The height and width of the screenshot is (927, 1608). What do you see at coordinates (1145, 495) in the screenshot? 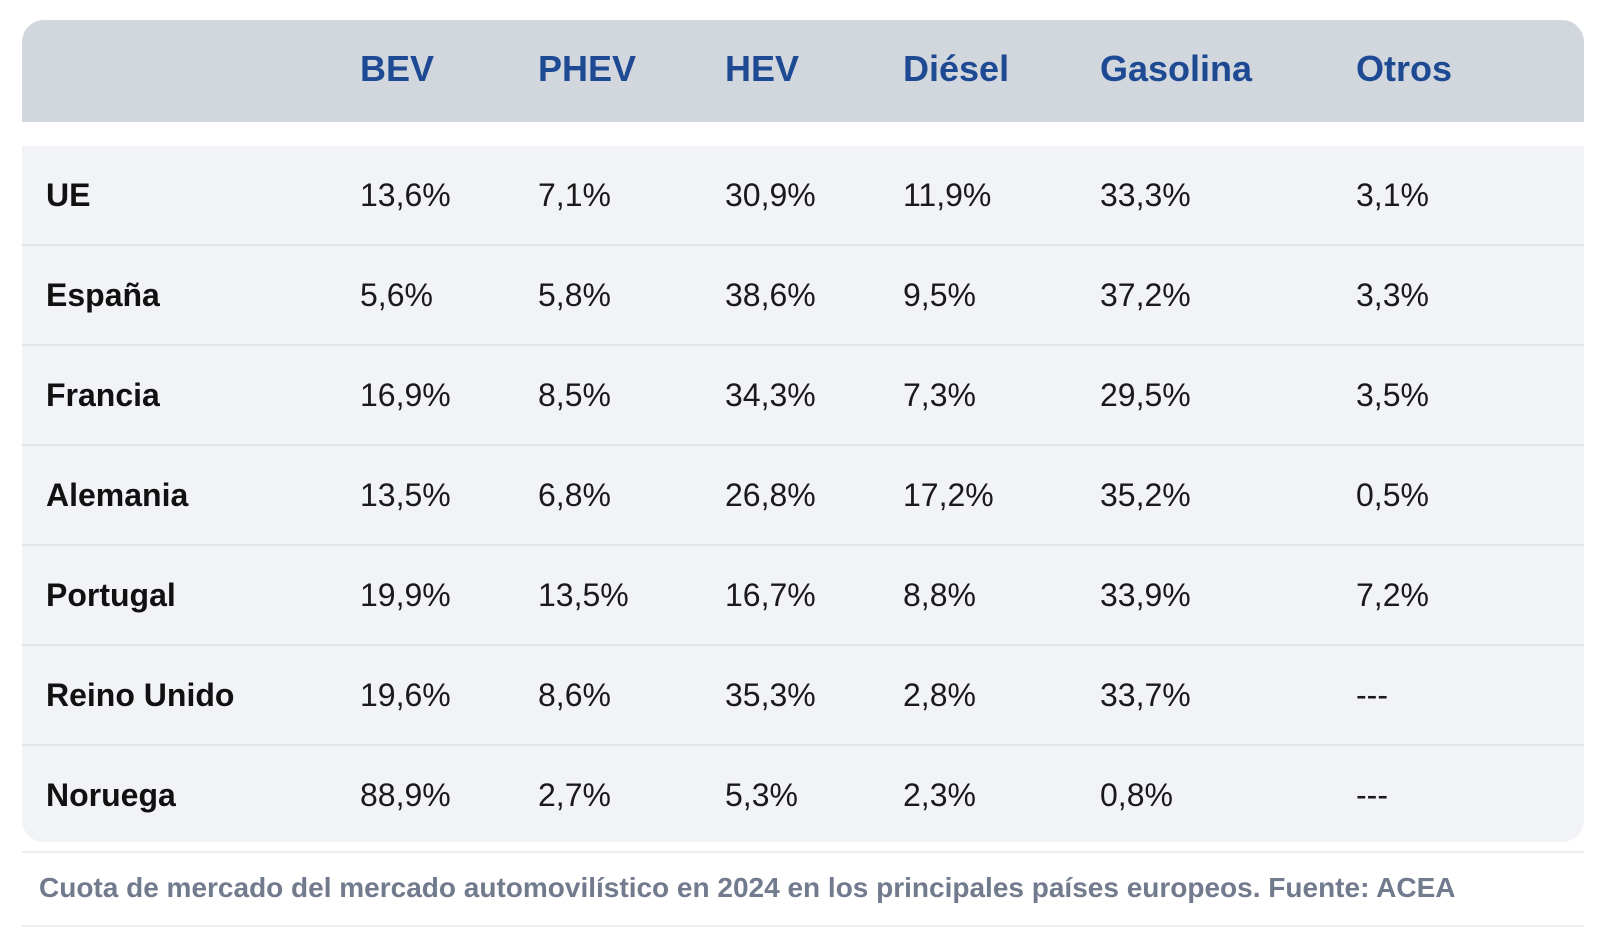
I see `cell-gasolina: 35,2%` at bounding box center [1145, 495].